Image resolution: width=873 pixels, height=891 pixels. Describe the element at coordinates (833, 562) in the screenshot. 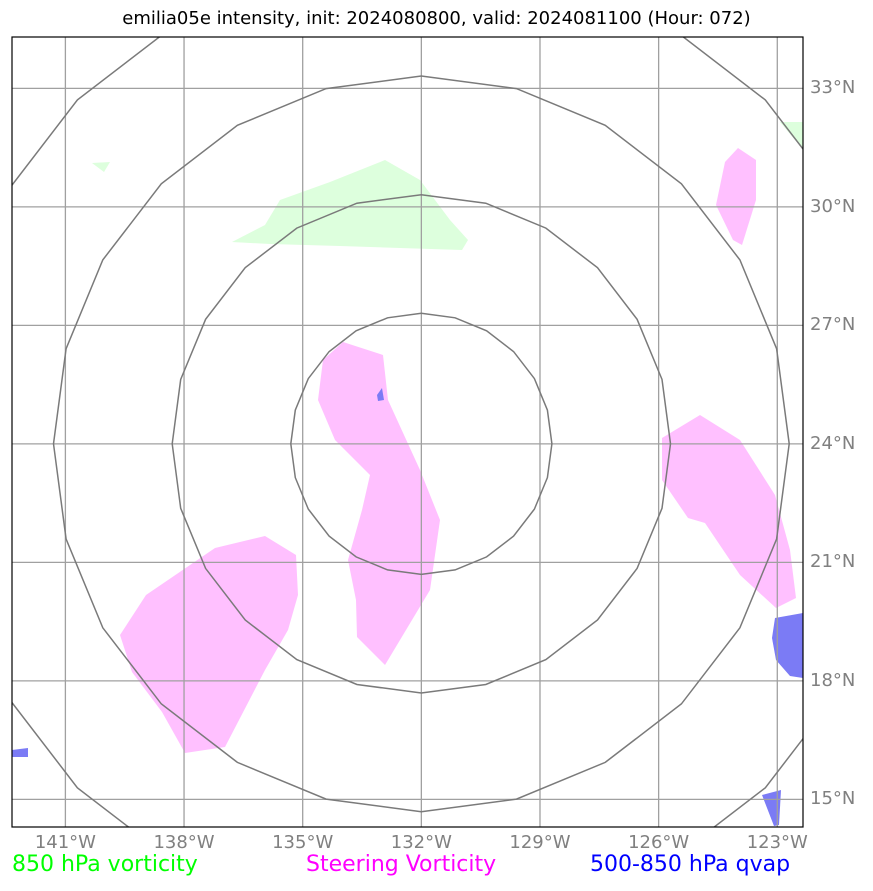

I see `latitude-tick-label: 21°N` at that location.